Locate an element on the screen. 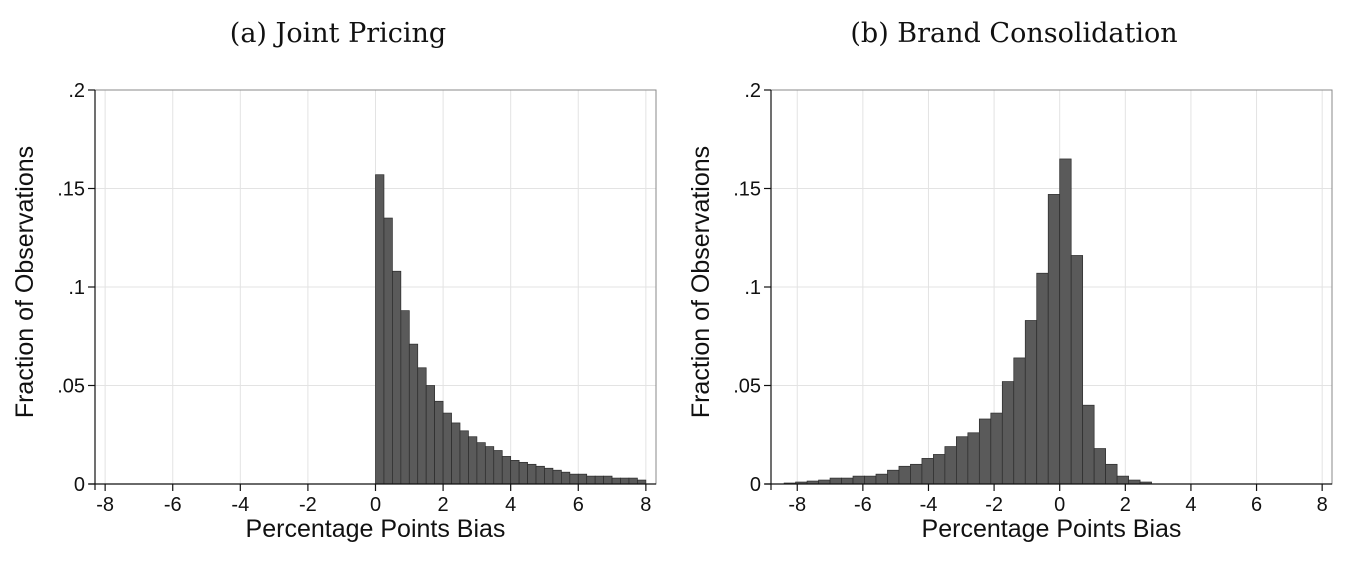  panel-title: (b) Brand Consolidation is located at coordinates (1014, 33).